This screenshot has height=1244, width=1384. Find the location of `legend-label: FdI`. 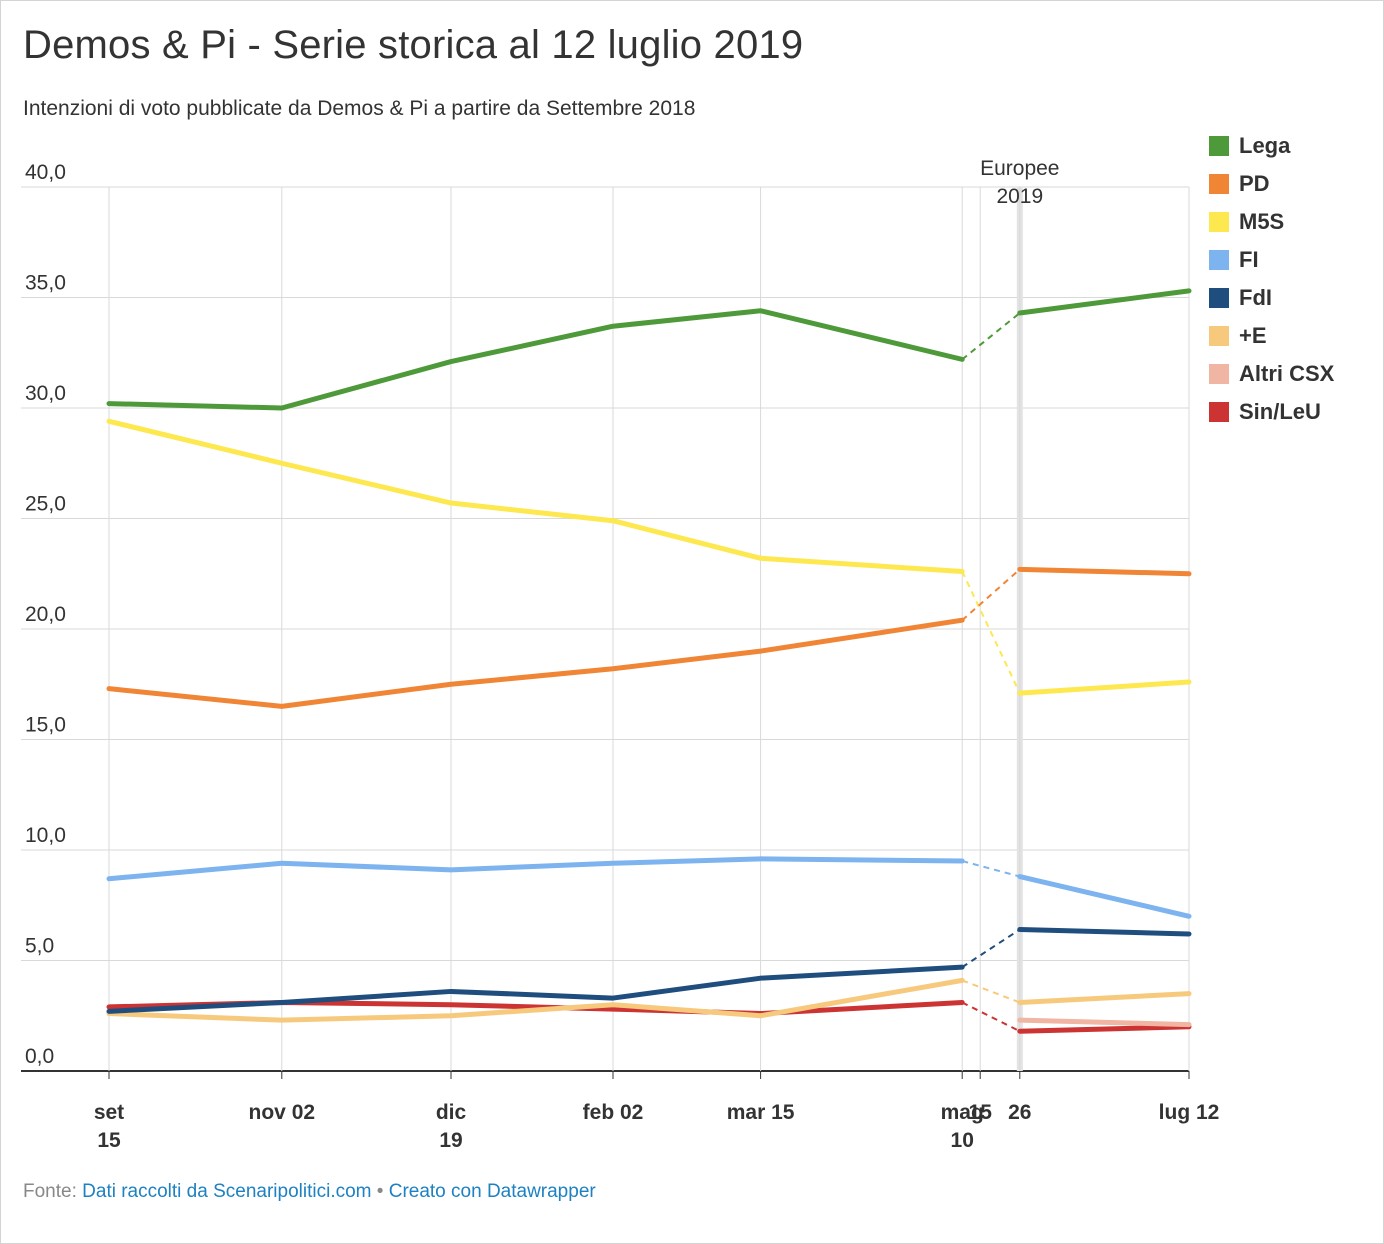

legend-label: FdI is located at coordinates (1255, 297).